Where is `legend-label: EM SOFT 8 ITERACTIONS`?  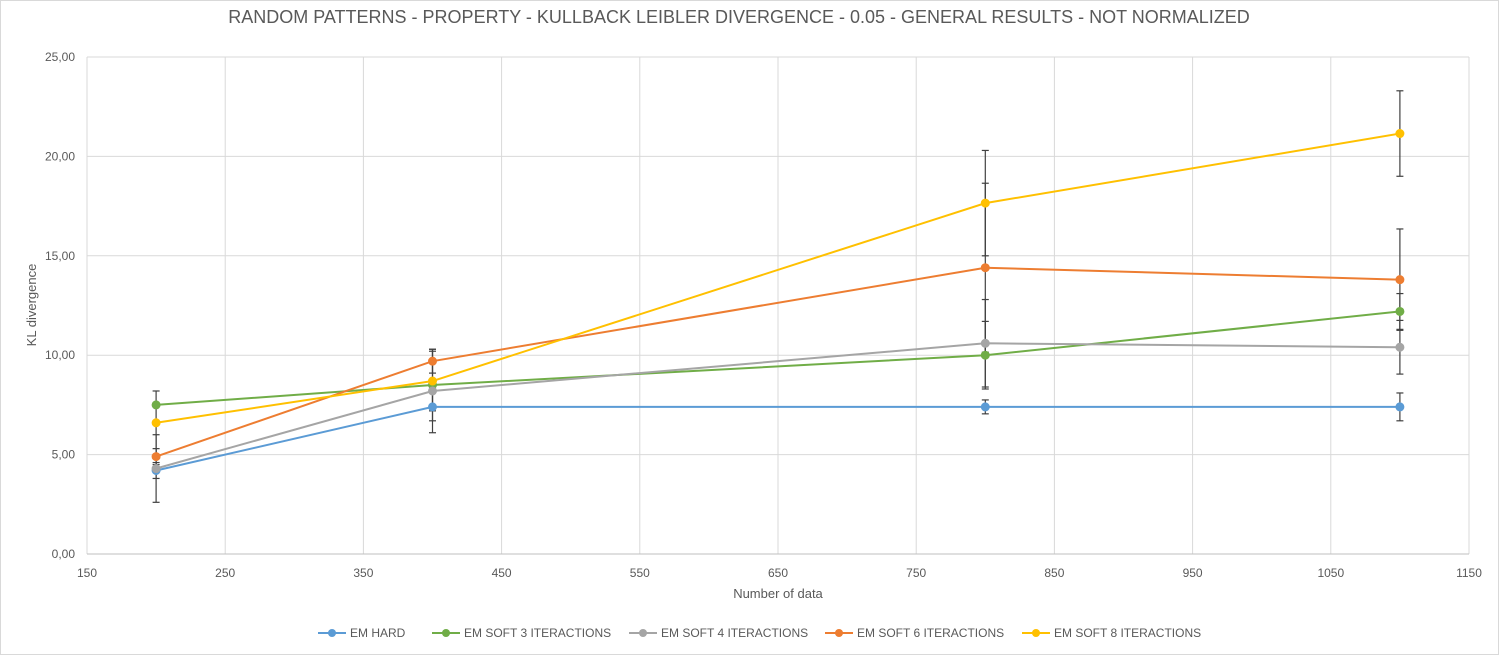 legend-label: EM SOFT 8 ITERACTIONS is located at coordinates (1127, 633).